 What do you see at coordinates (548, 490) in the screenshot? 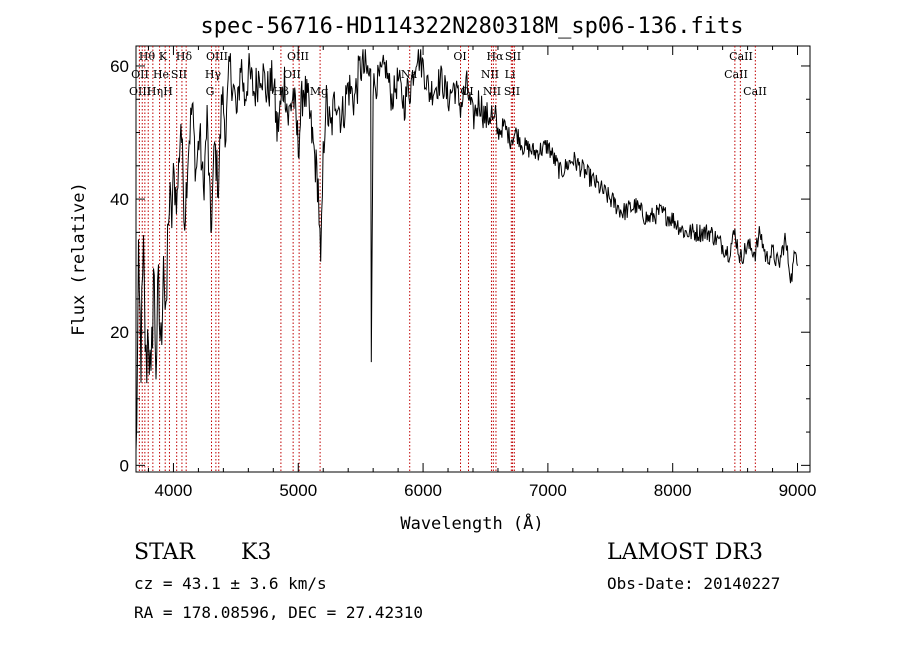
I see `x-tick-label: 7000` at bounding box center [548, 490].